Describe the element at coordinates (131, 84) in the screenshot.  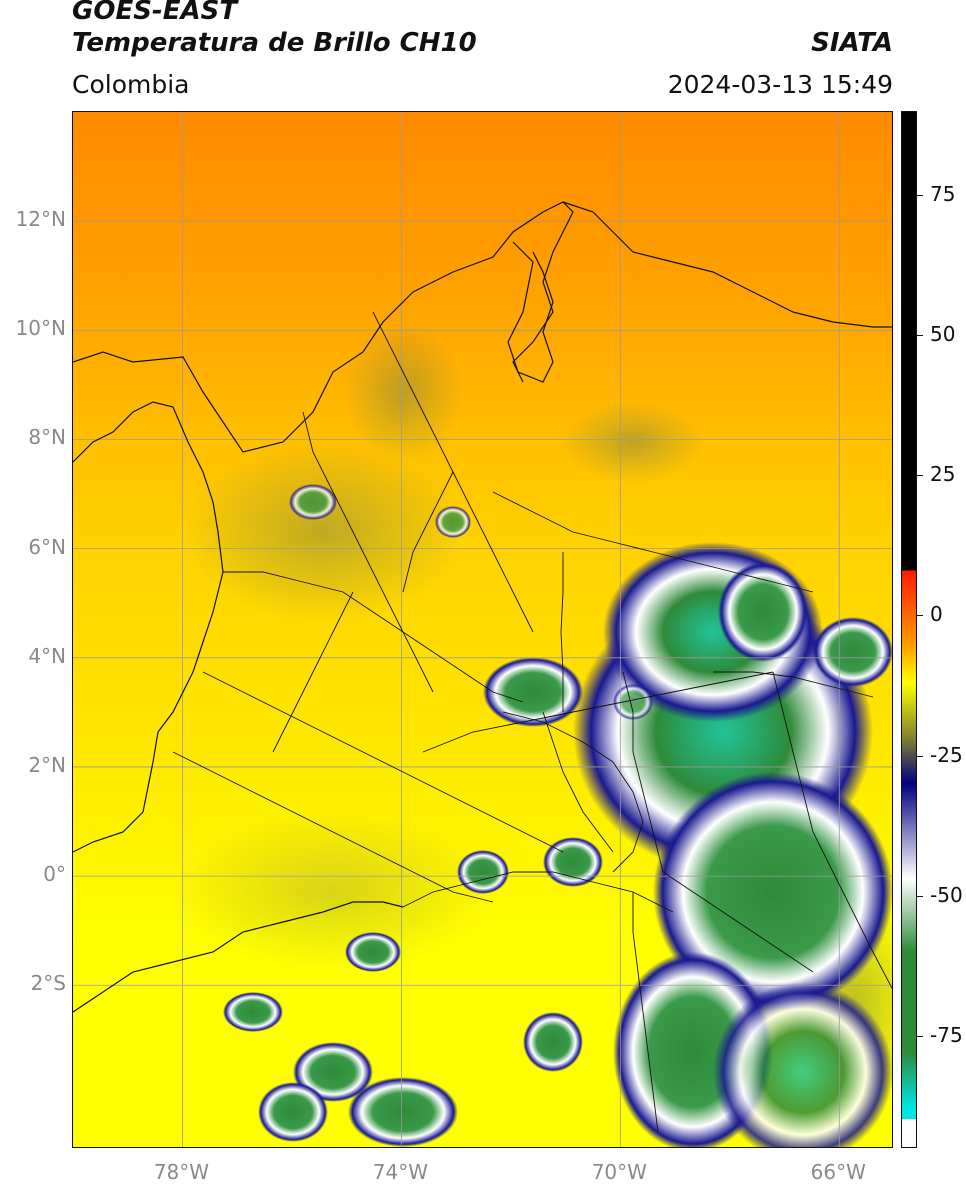
I see `region-label: Colombia` at that location.